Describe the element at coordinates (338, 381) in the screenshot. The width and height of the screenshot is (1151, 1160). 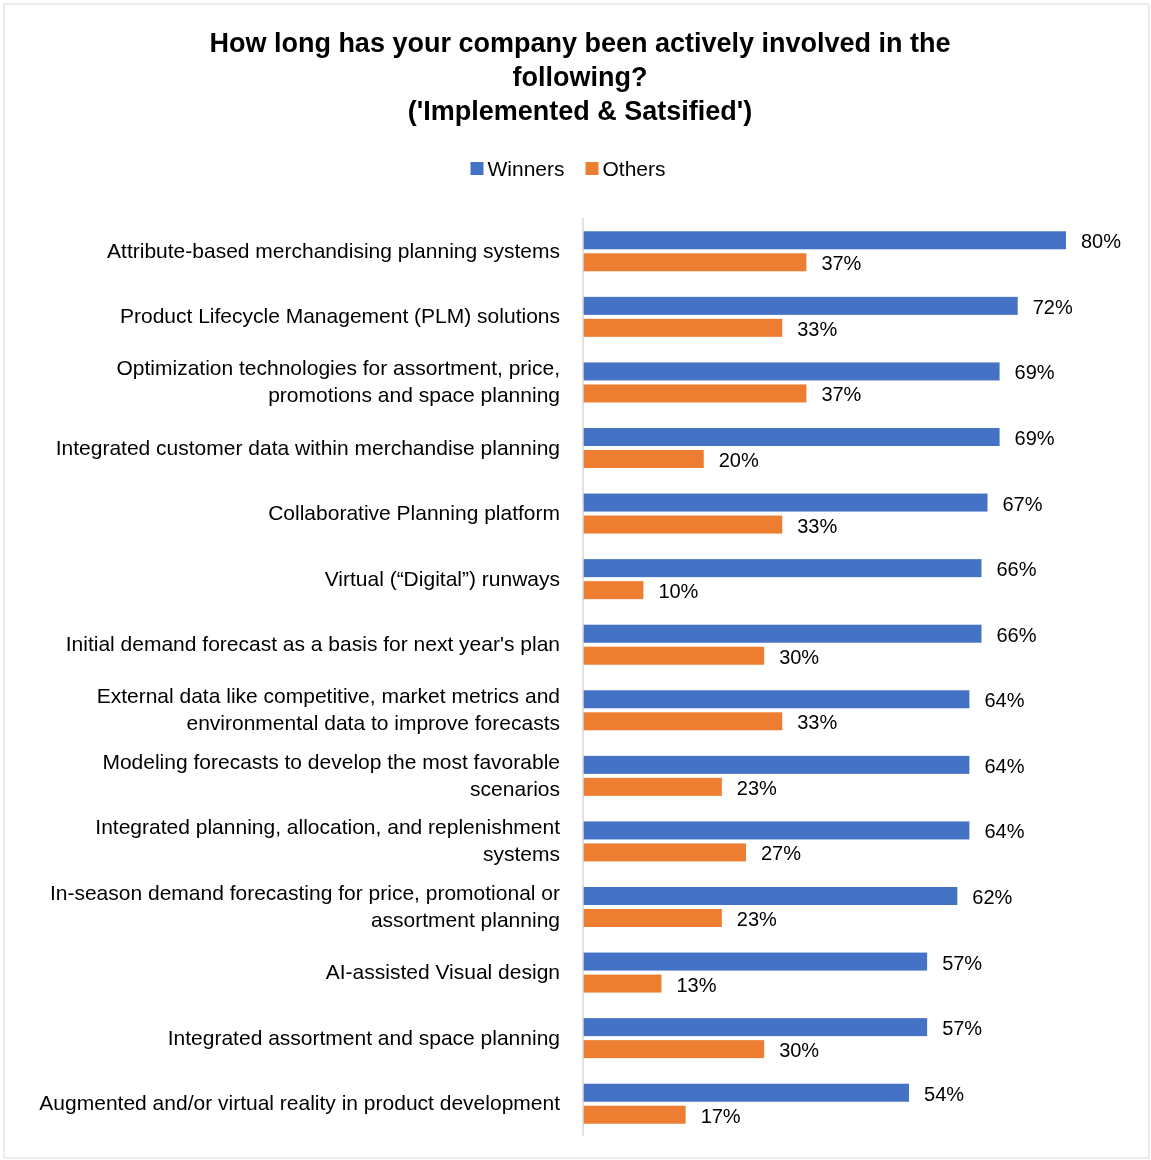
I see `y-tick-label: Optimization technologies for assortment, price, promotions and space planning` at that location.